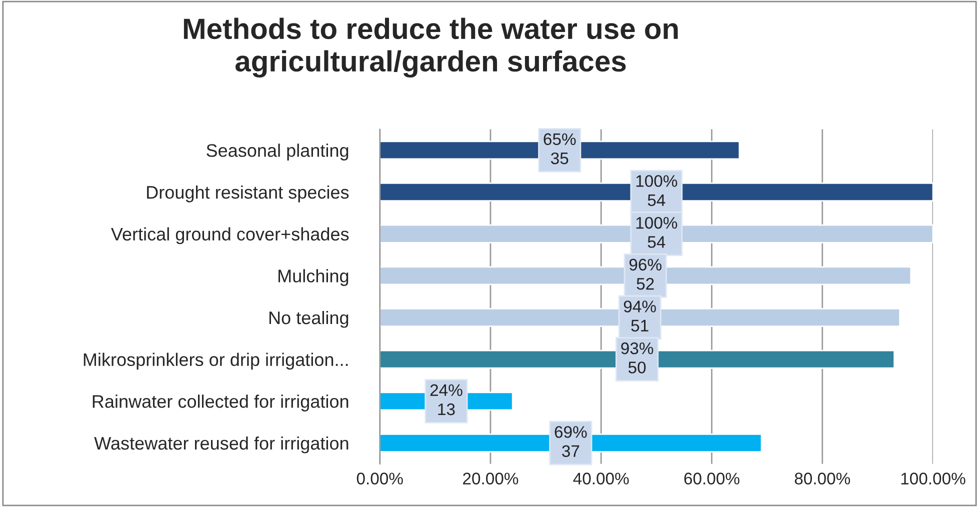 Image resolution: width=979 pixels, height=507 pixels. What do you see at coordinates (230, 235) in the screenshot?
I see `y-tick-label: Vertical ground cover+shades` at bounding box center [230, 235].